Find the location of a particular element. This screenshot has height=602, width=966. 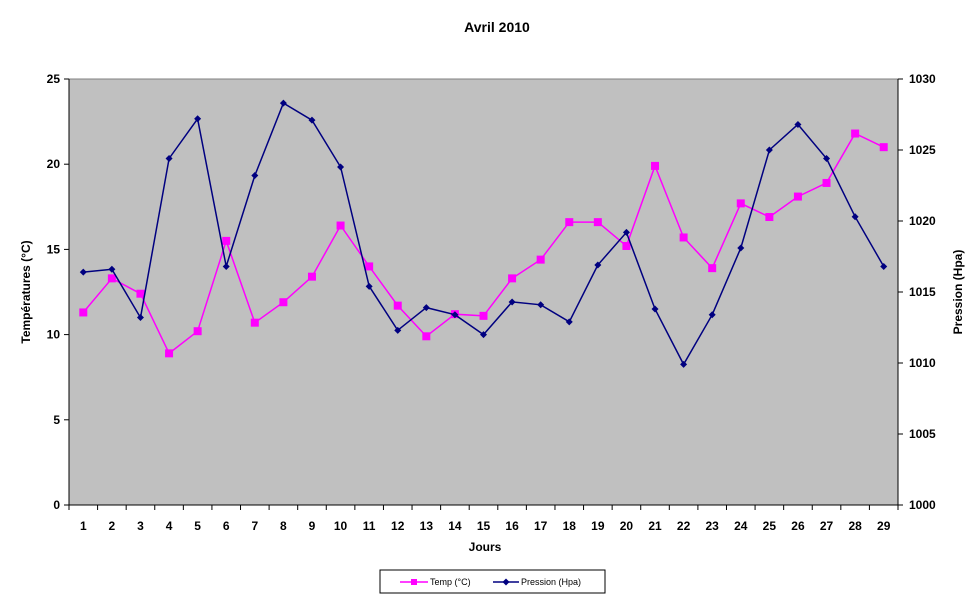

x-tick-label: 23 is located at coordinates (713, 526).